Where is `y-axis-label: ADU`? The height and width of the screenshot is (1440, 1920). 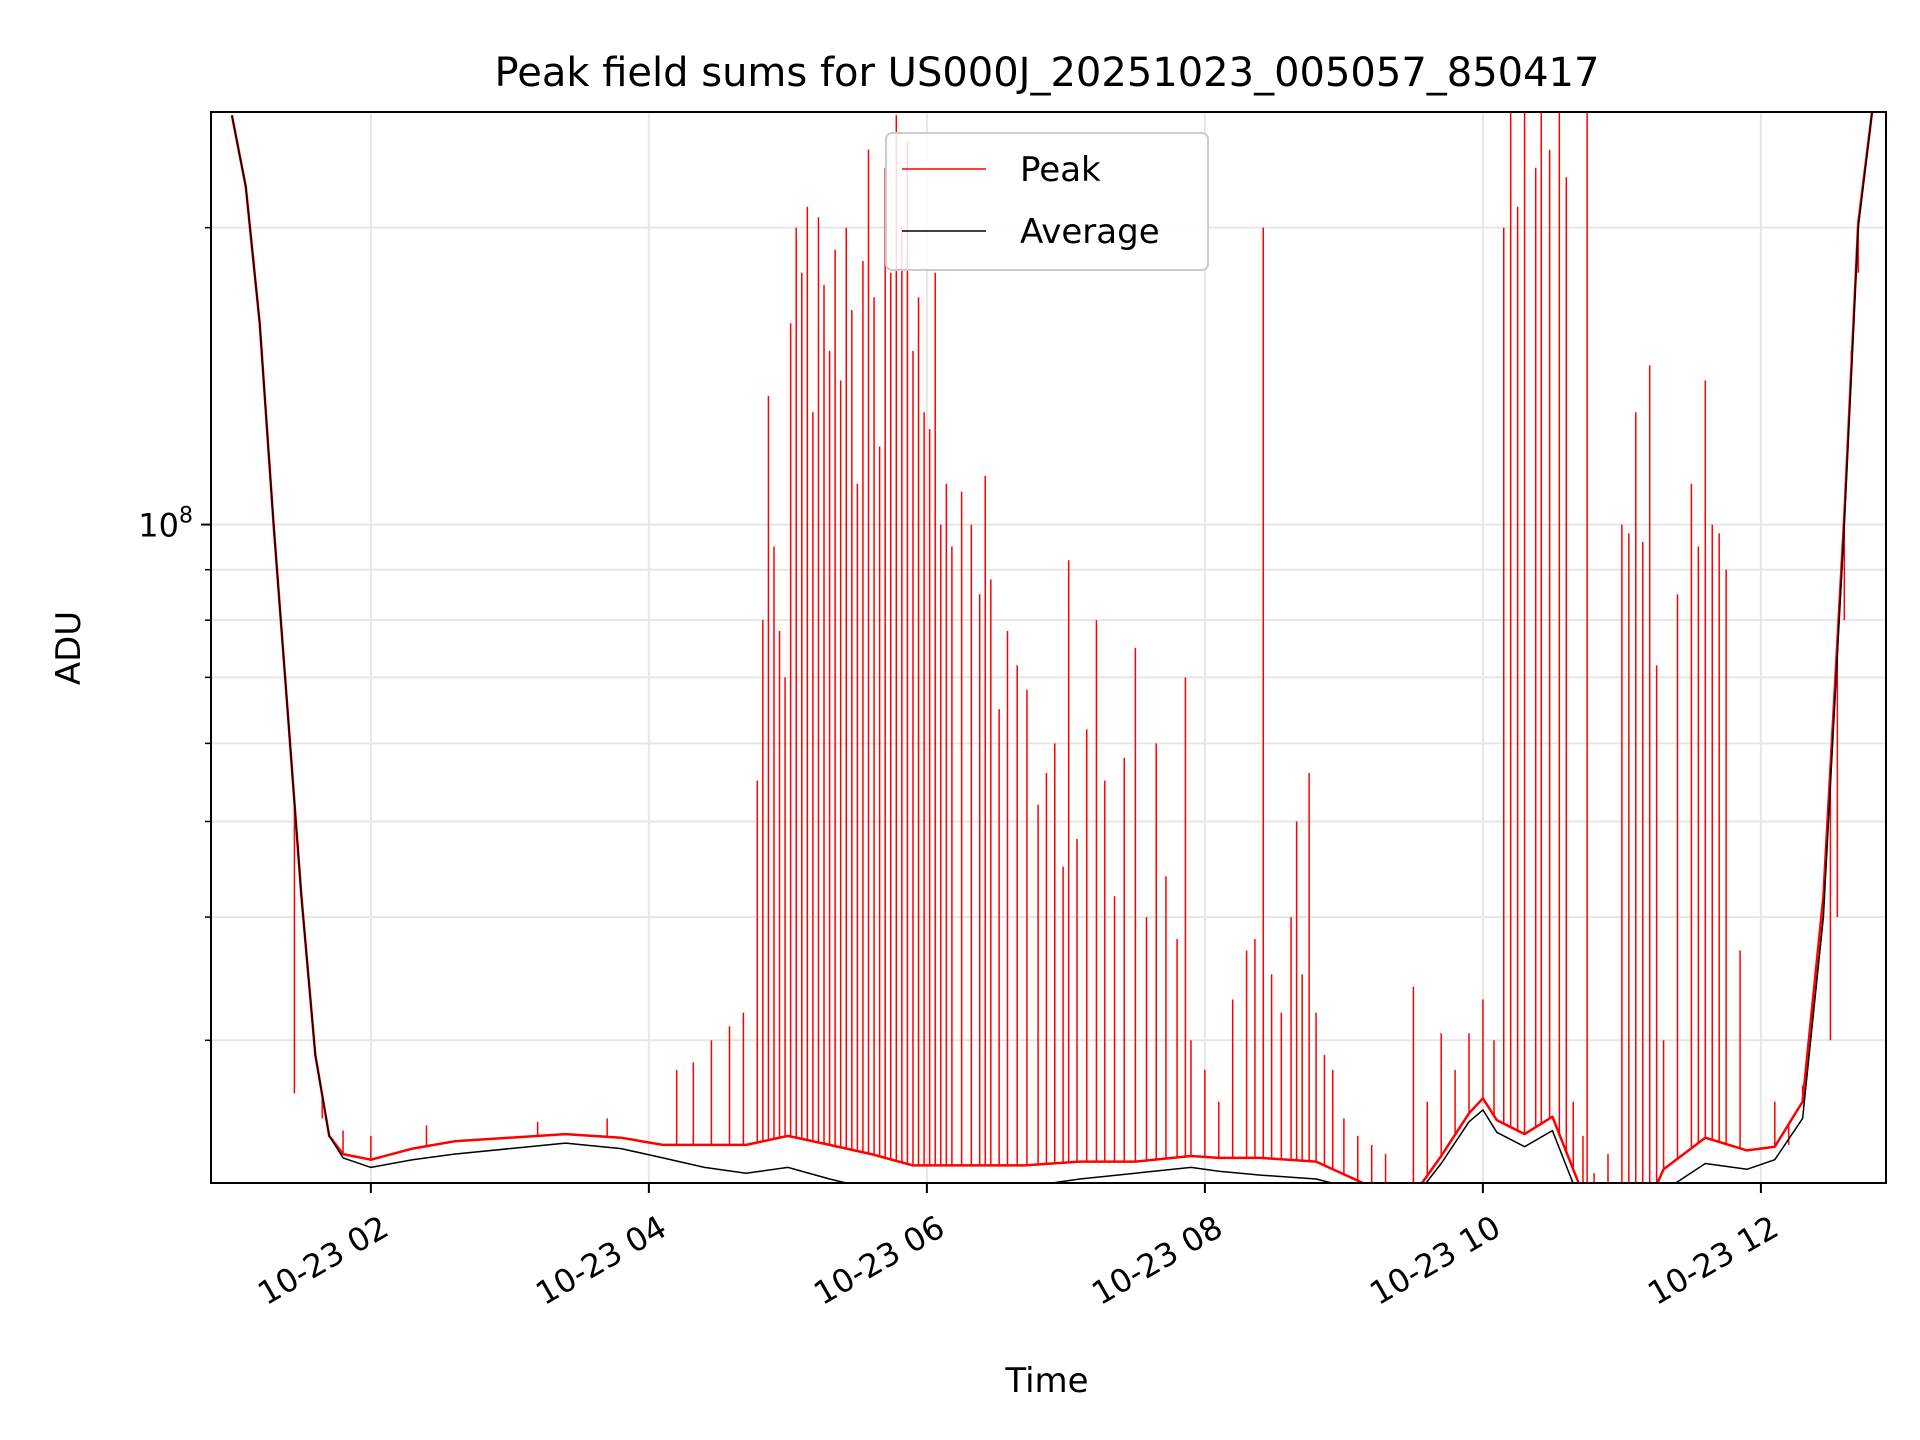 y-axis-label: ADU is located at coordinates (69, 648).